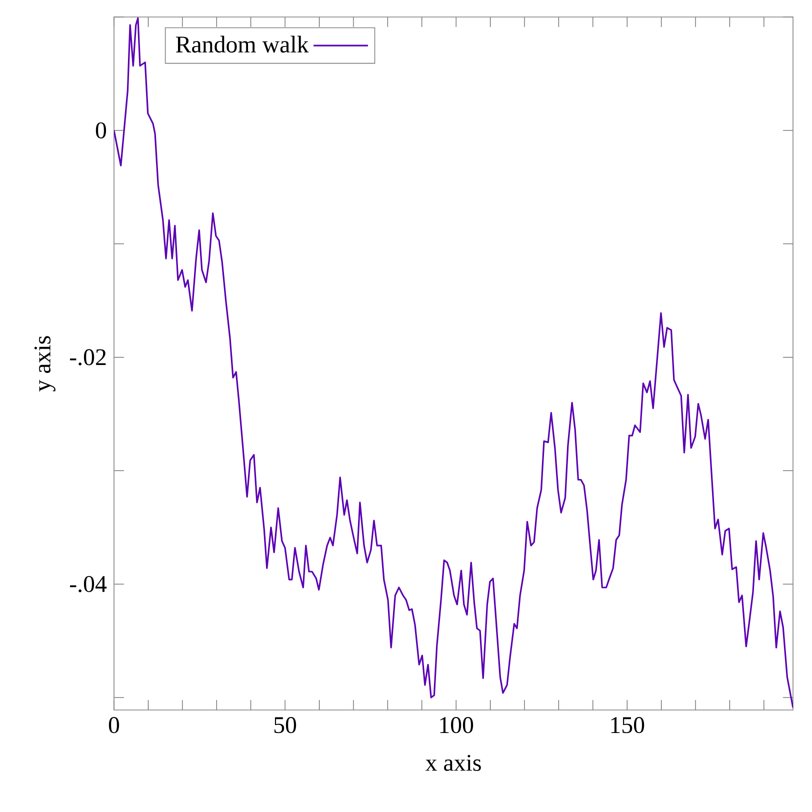  Describe the element at coordinates (114, 725) in the screenshot. I see `x-tick-label: 0` at that location.